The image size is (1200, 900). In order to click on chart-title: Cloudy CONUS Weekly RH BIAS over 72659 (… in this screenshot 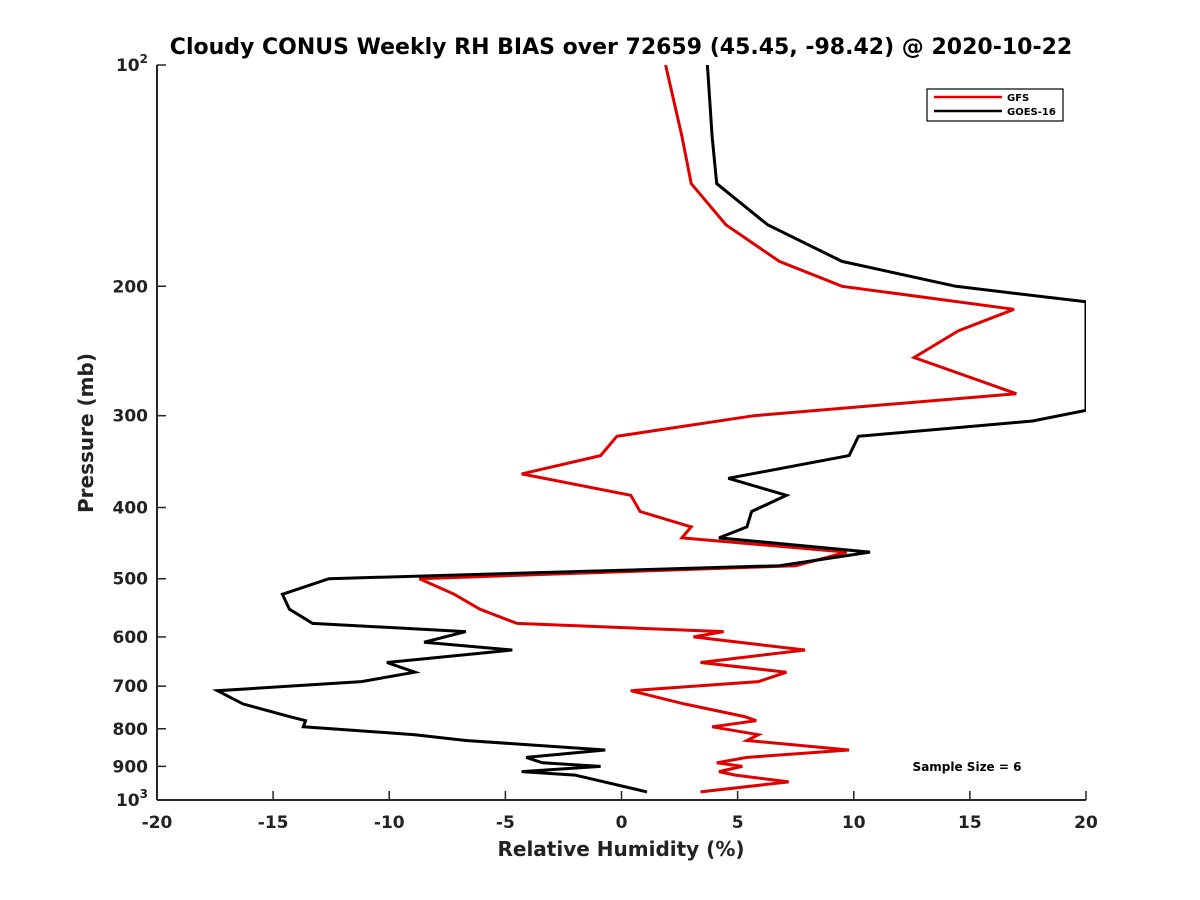, I will do `click(621, 47)`.